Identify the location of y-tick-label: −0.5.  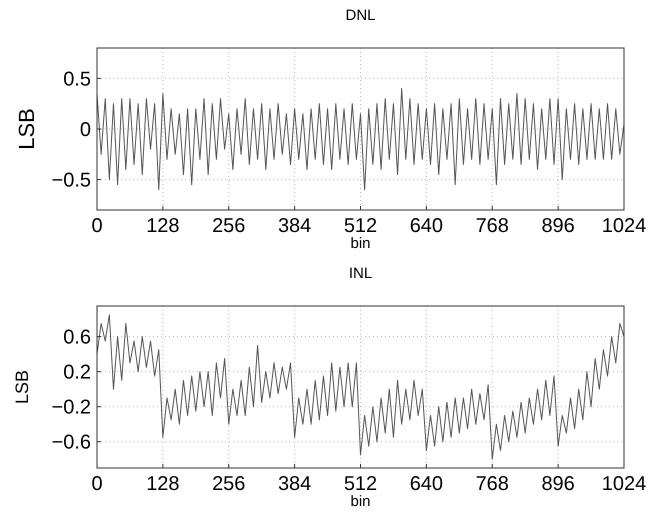
(71, 181).